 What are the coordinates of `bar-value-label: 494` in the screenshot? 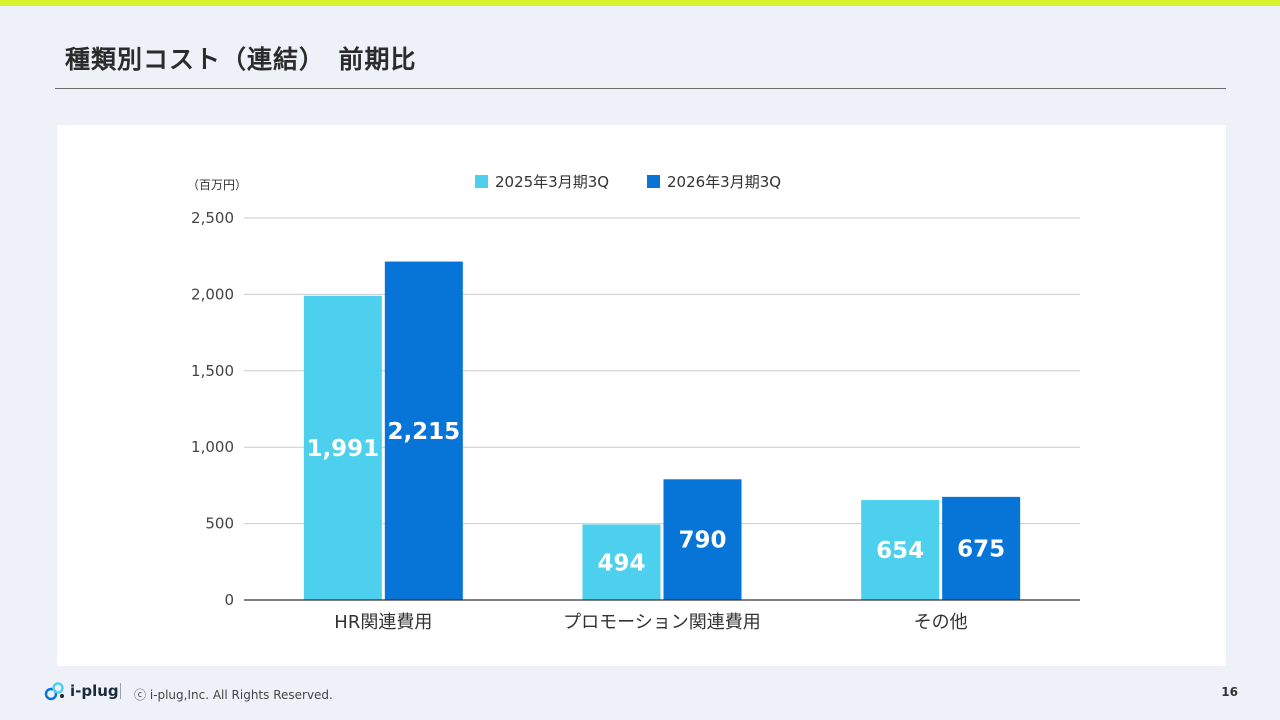 It's located at (621, 563).